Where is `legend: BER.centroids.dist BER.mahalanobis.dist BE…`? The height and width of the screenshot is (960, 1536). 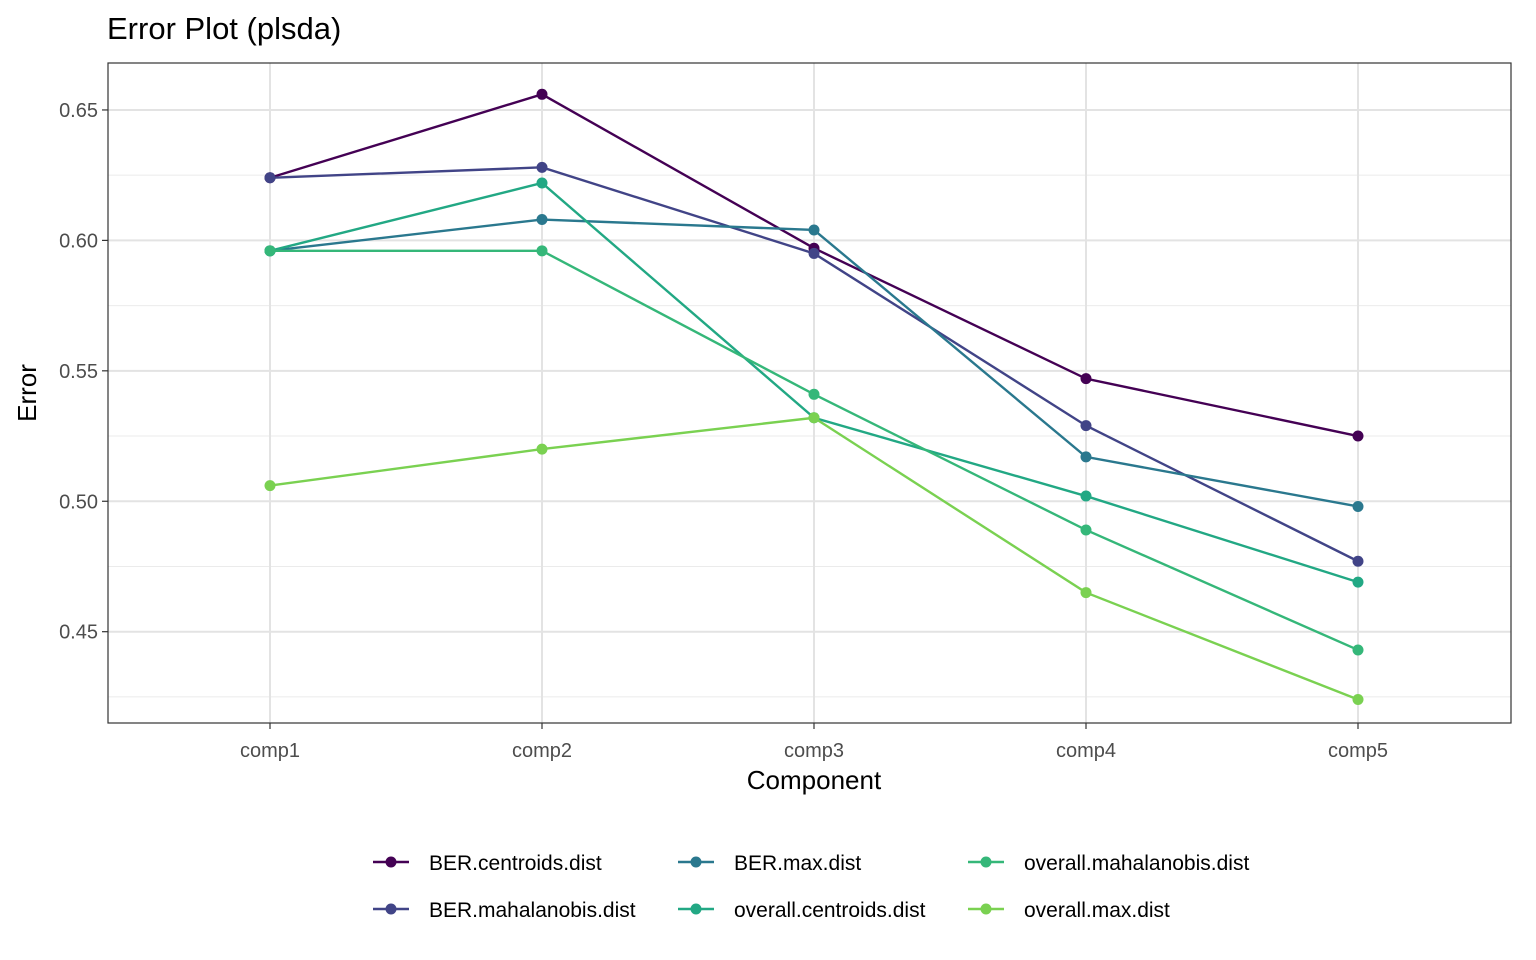 legend: BER.centroids.dist BER.mahalanobis.dist BE… is located at coordinates (811, 887).